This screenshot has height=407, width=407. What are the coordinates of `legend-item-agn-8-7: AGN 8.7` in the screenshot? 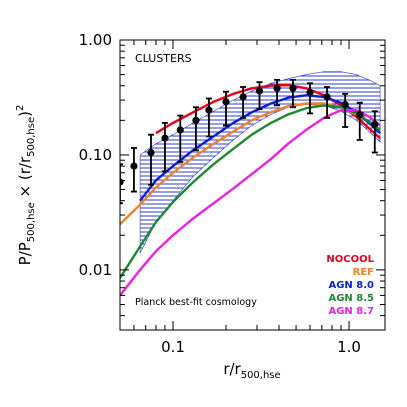 It's located at (351, 311).